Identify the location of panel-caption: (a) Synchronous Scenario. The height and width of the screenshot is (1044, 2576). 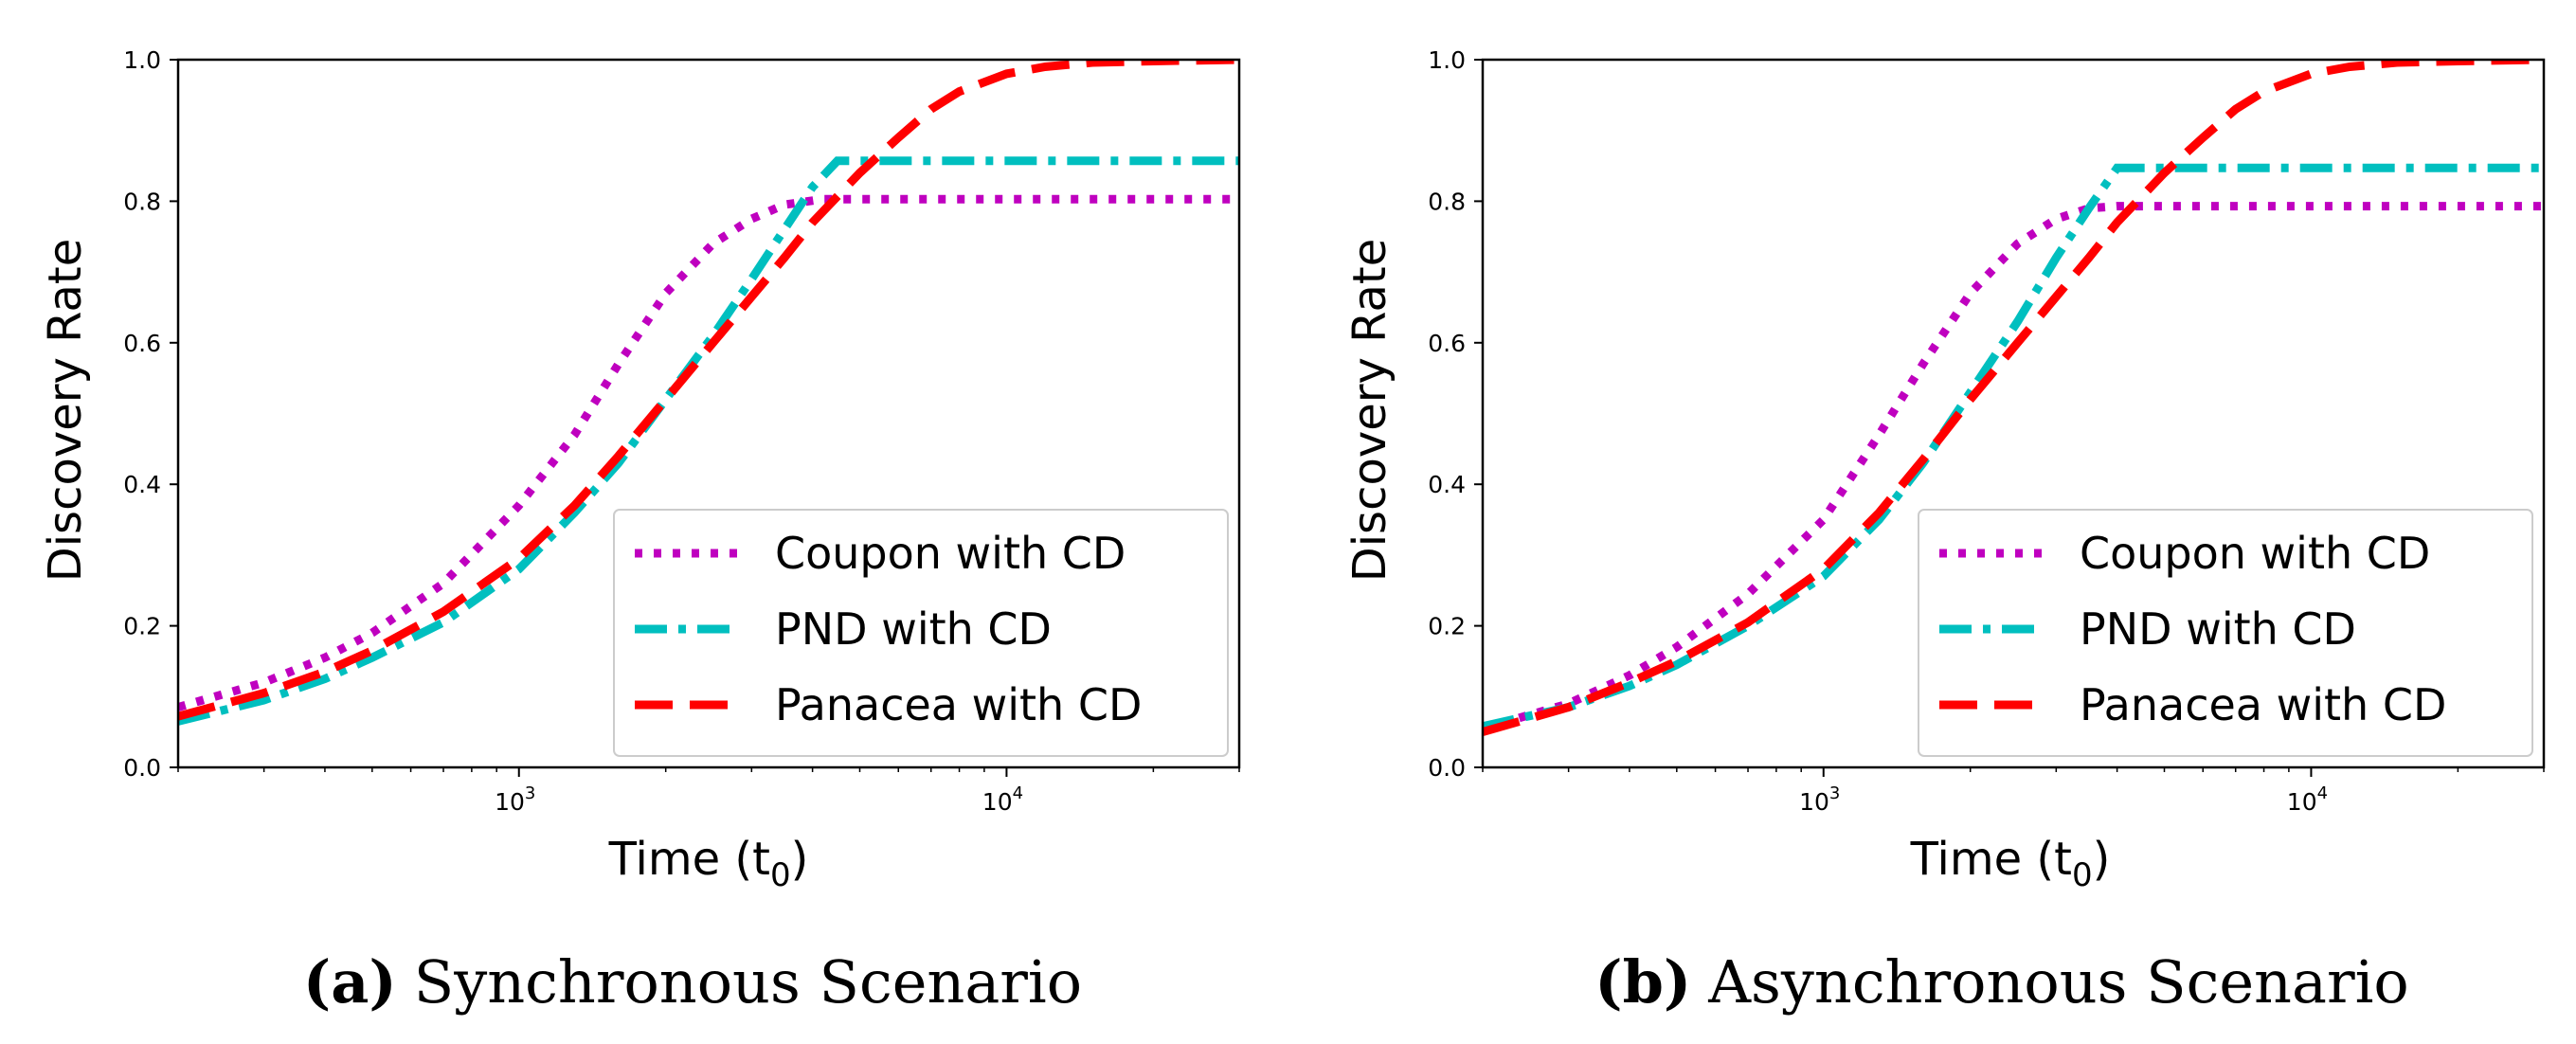
(692, 982).